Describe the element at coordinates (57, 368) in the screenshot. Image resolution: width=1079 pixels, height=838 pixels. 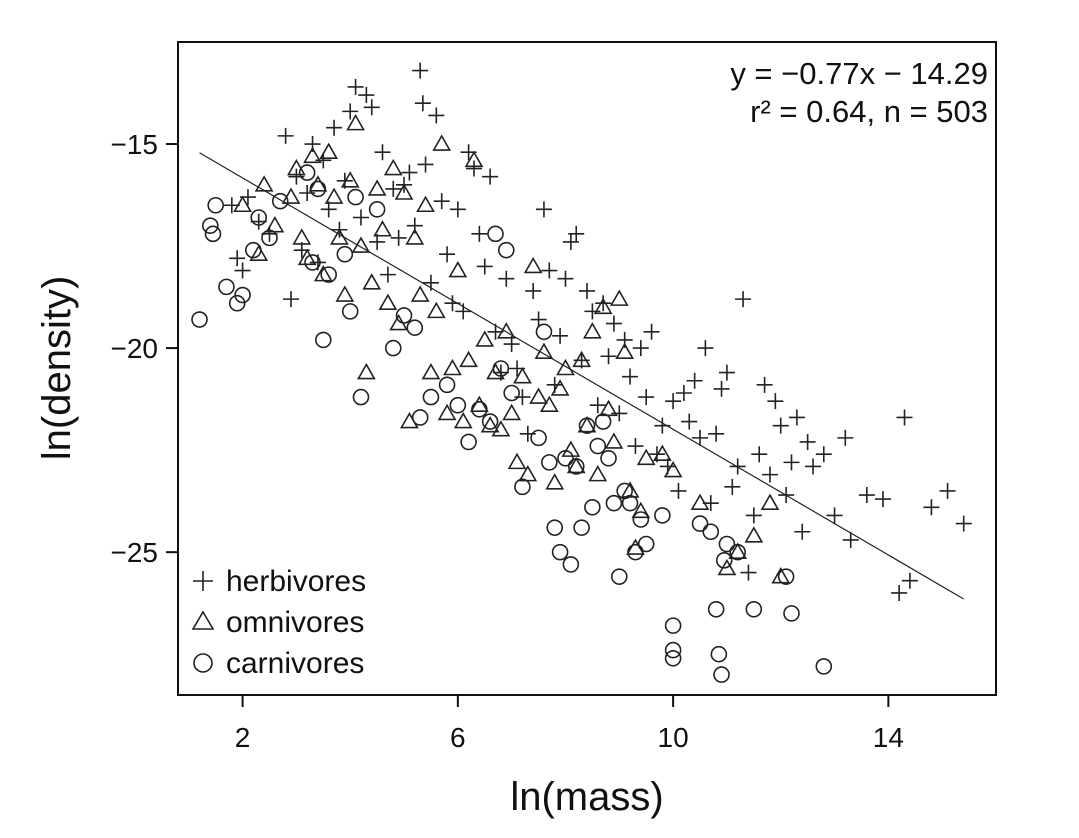
I see `y-axis-title: ln(density)` at that location.